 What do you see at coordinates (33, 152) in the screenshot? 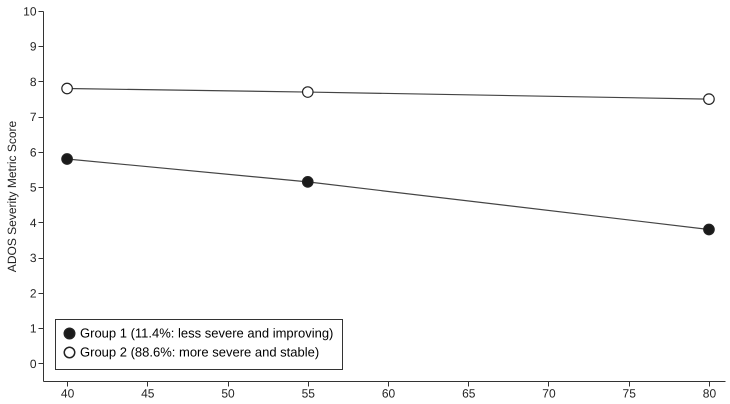
I see `y-tick-label: 6` at bounding box center [33, 152].